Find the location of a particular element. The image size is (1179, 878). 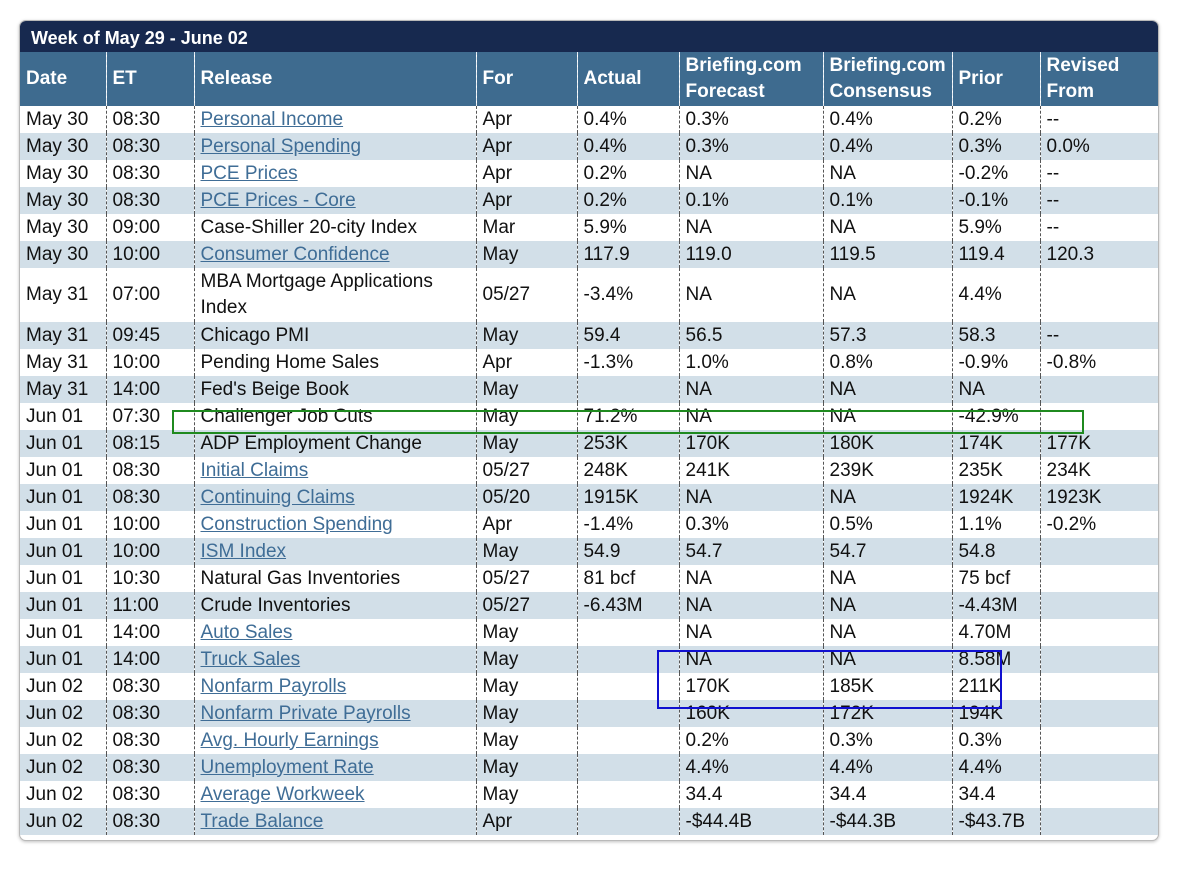

cell-prior: 211K is located at coordinates (995, 686).